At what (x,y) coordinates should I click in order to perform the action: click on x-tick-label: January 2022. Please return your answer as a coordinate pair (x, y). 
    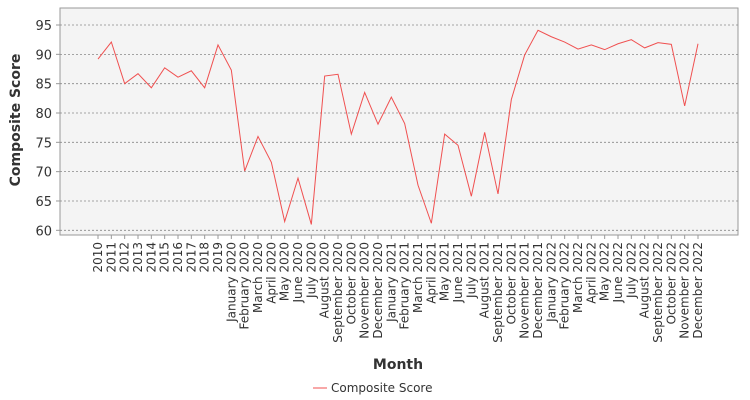
    Looking at the image, I should click on (551, 282).